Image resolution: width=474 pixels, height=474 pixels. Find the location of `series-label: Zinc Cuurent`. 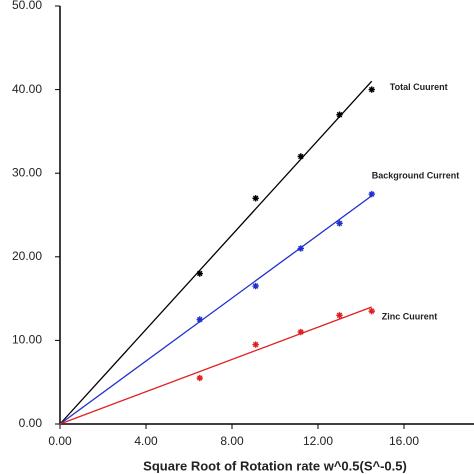

series-label: Zinc Cuurent is located at coordinates (410, 317).